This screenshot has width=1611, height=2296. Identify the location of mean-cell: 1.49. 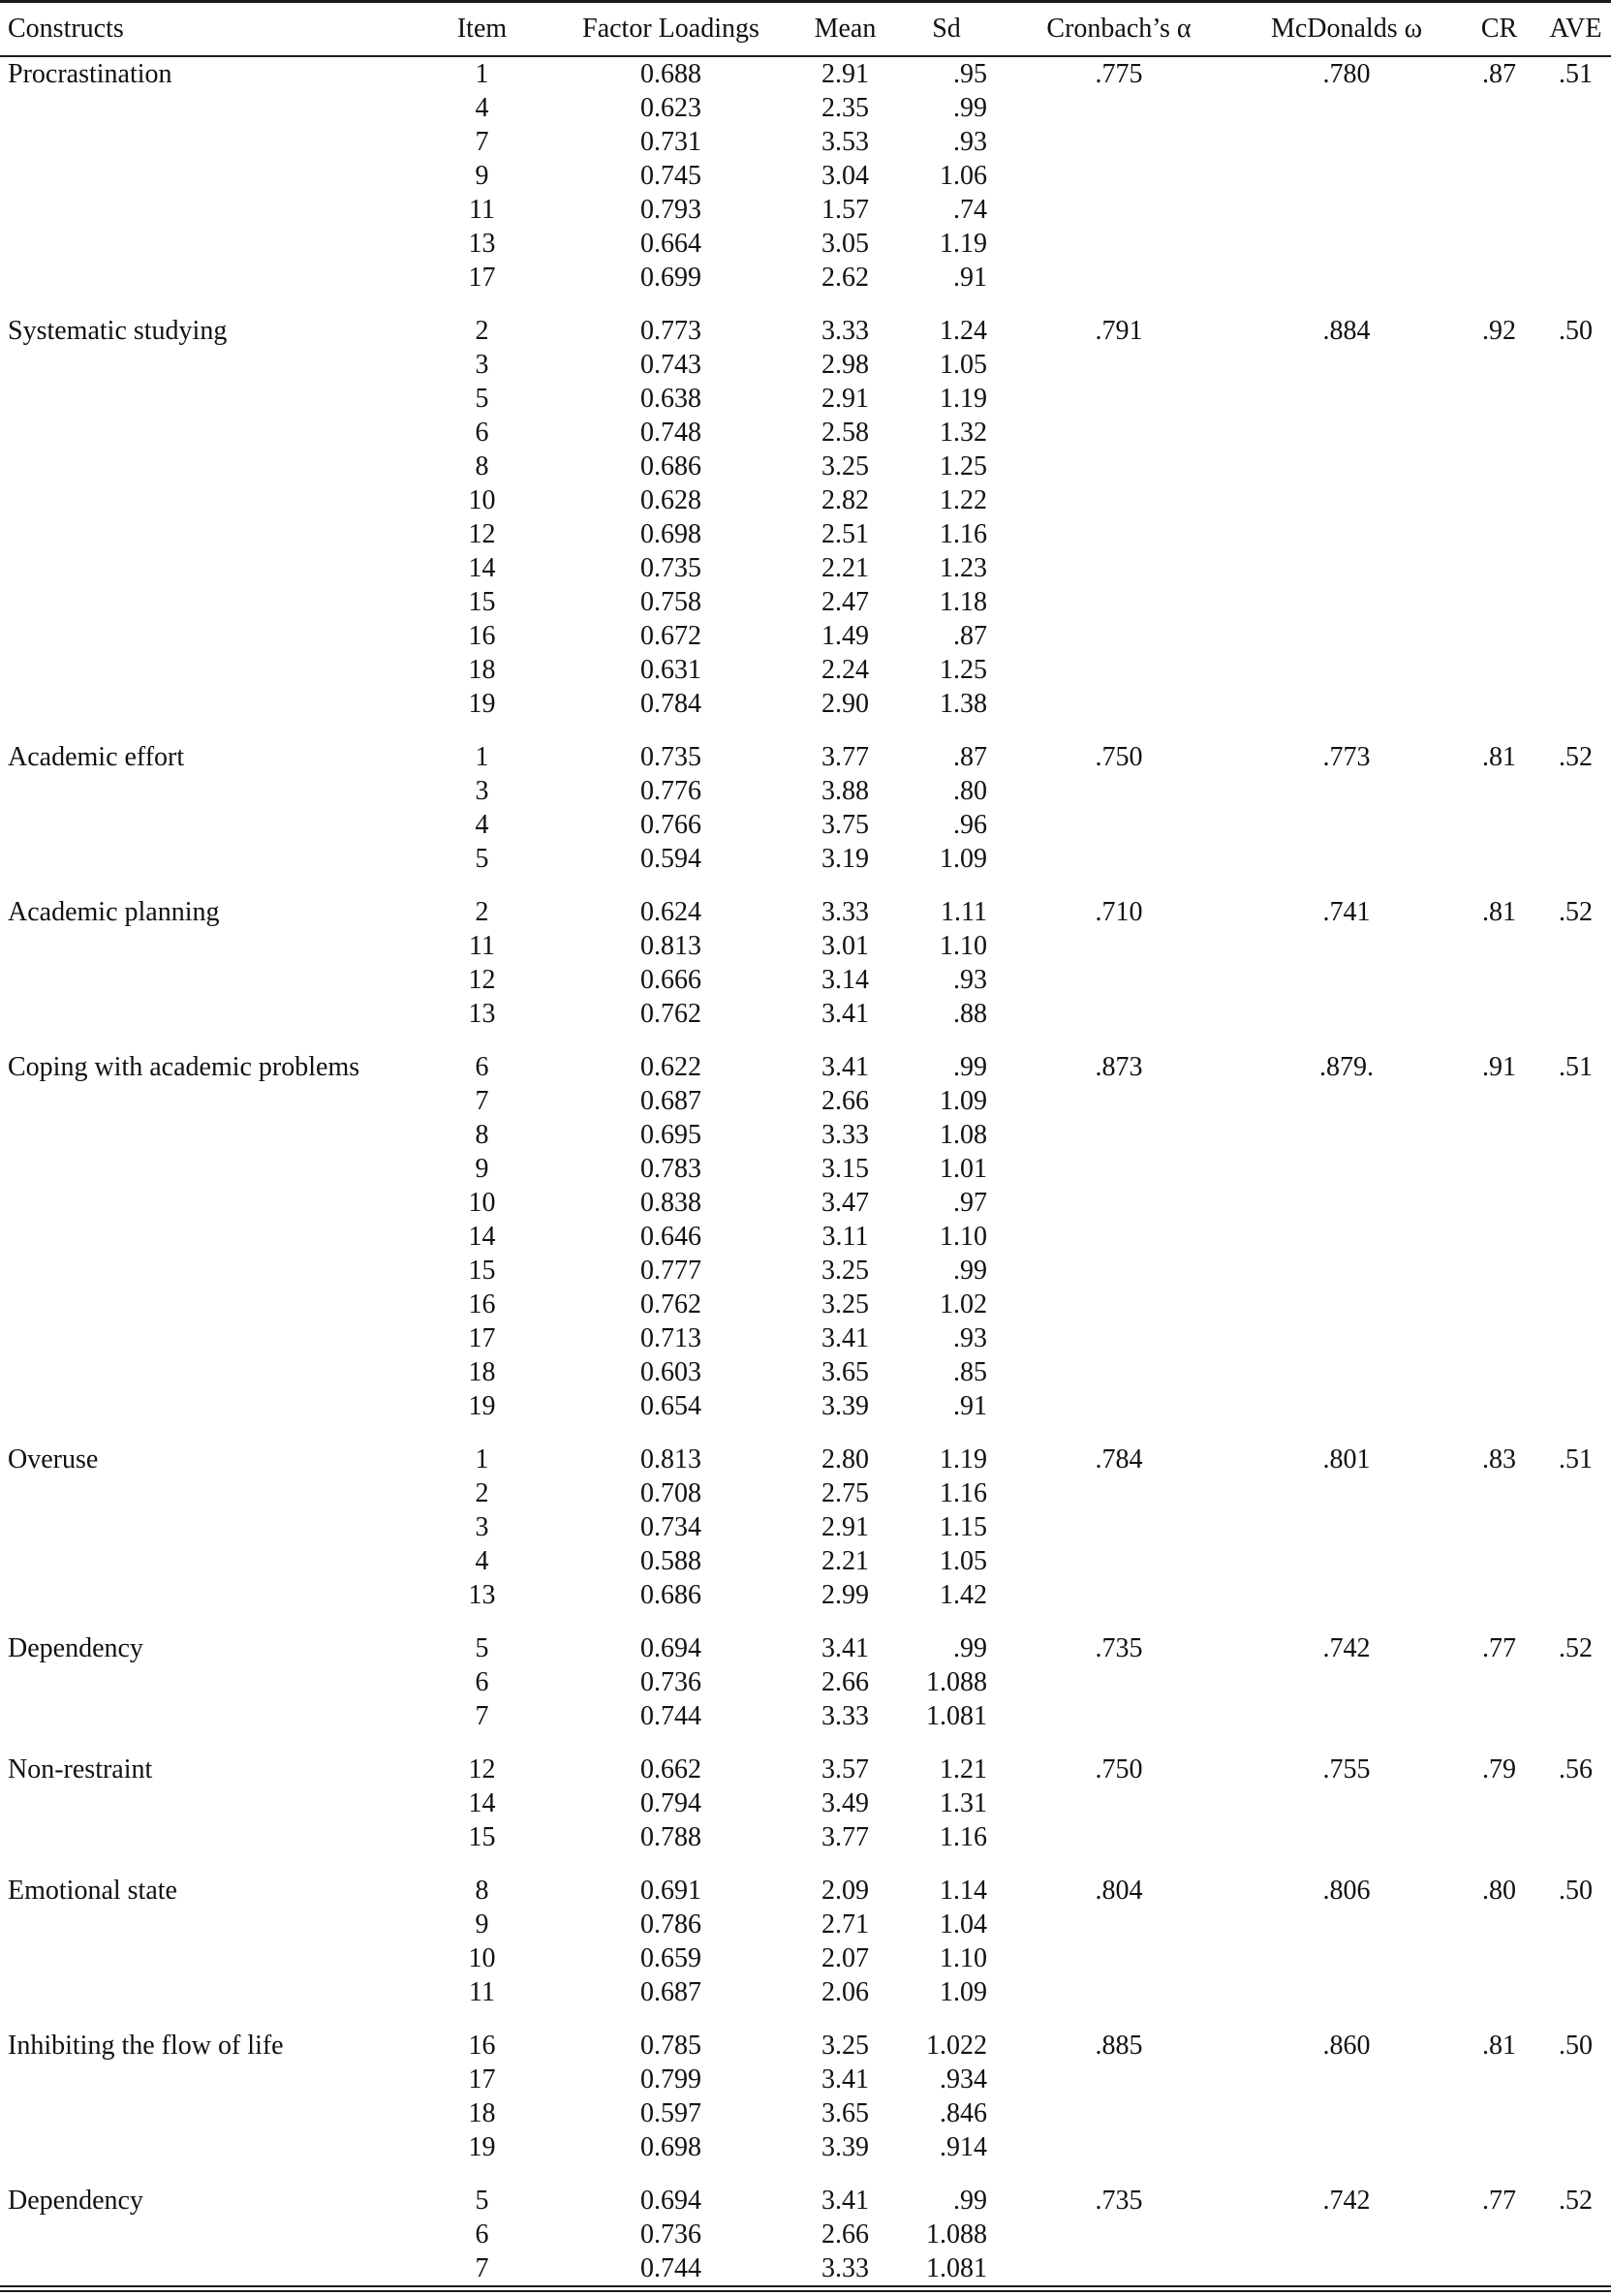
(845, 635).